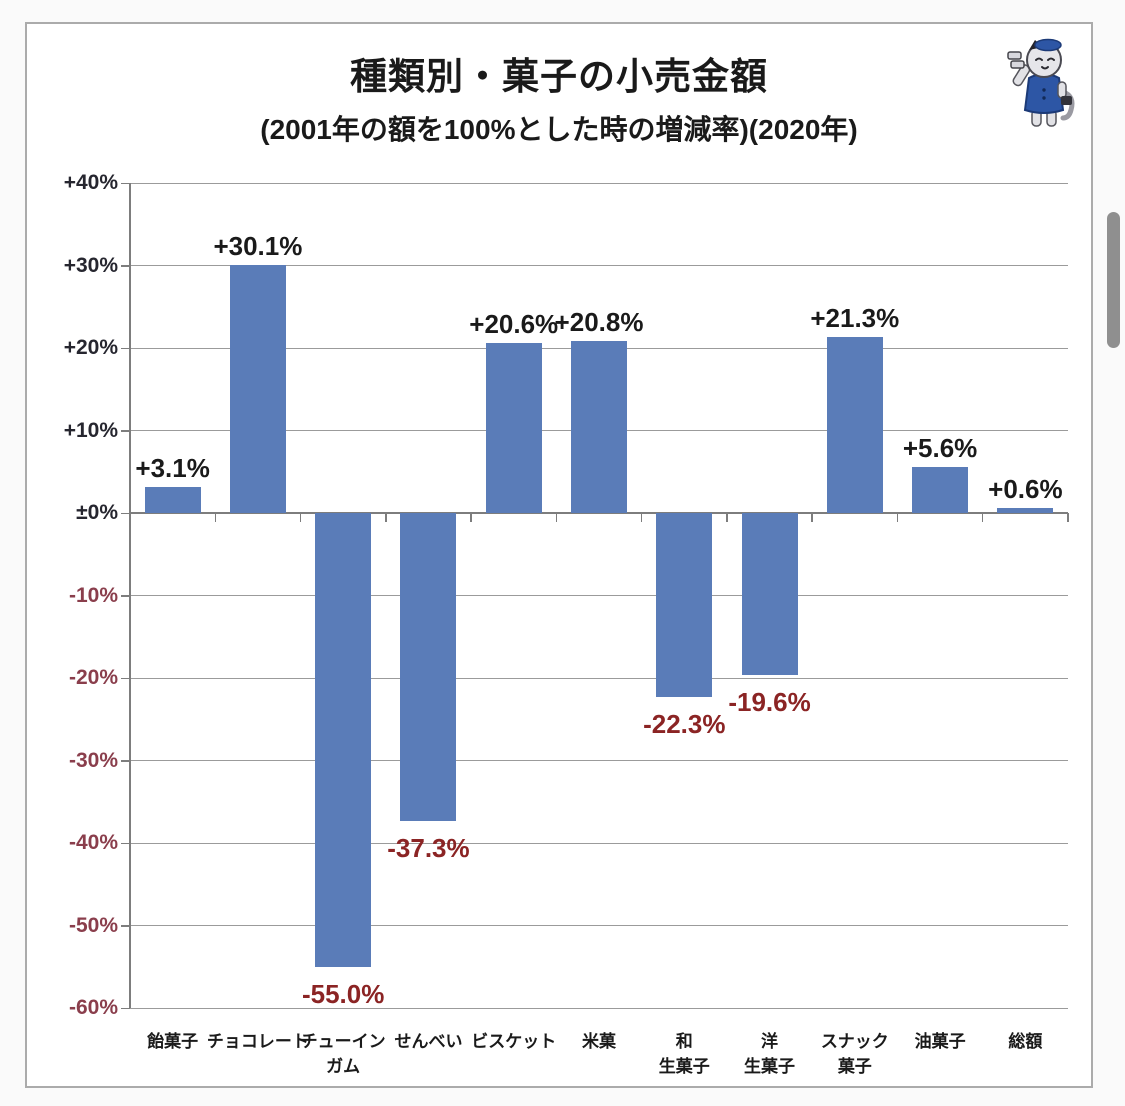 The image size is (1125, 1106). Describe the element at coordinates (93, 1007) in the screenshot. I see `y-tick-label: -60%` at that location.